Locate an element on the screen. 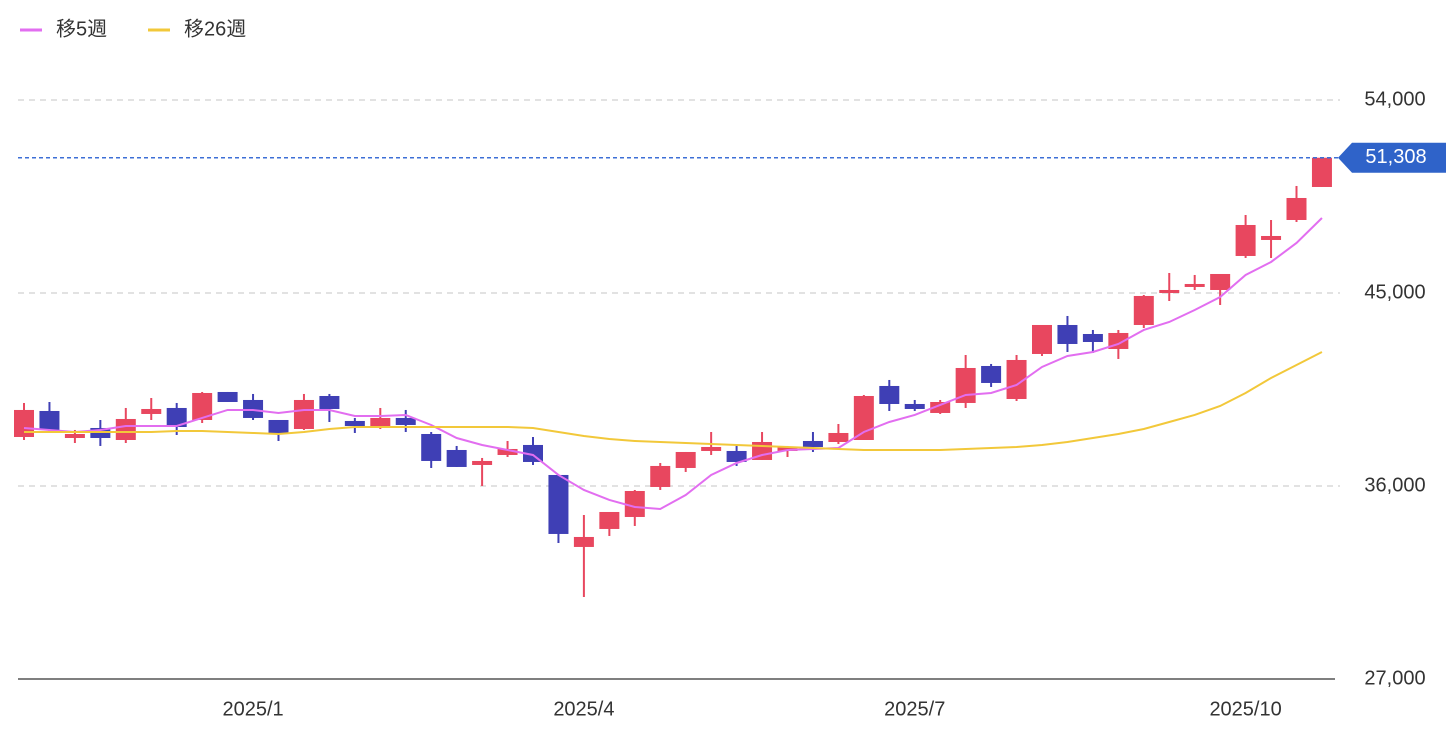 The image size is (1456, 732). x-tick-label: 2025/7 is located at coordinates (914, 709).